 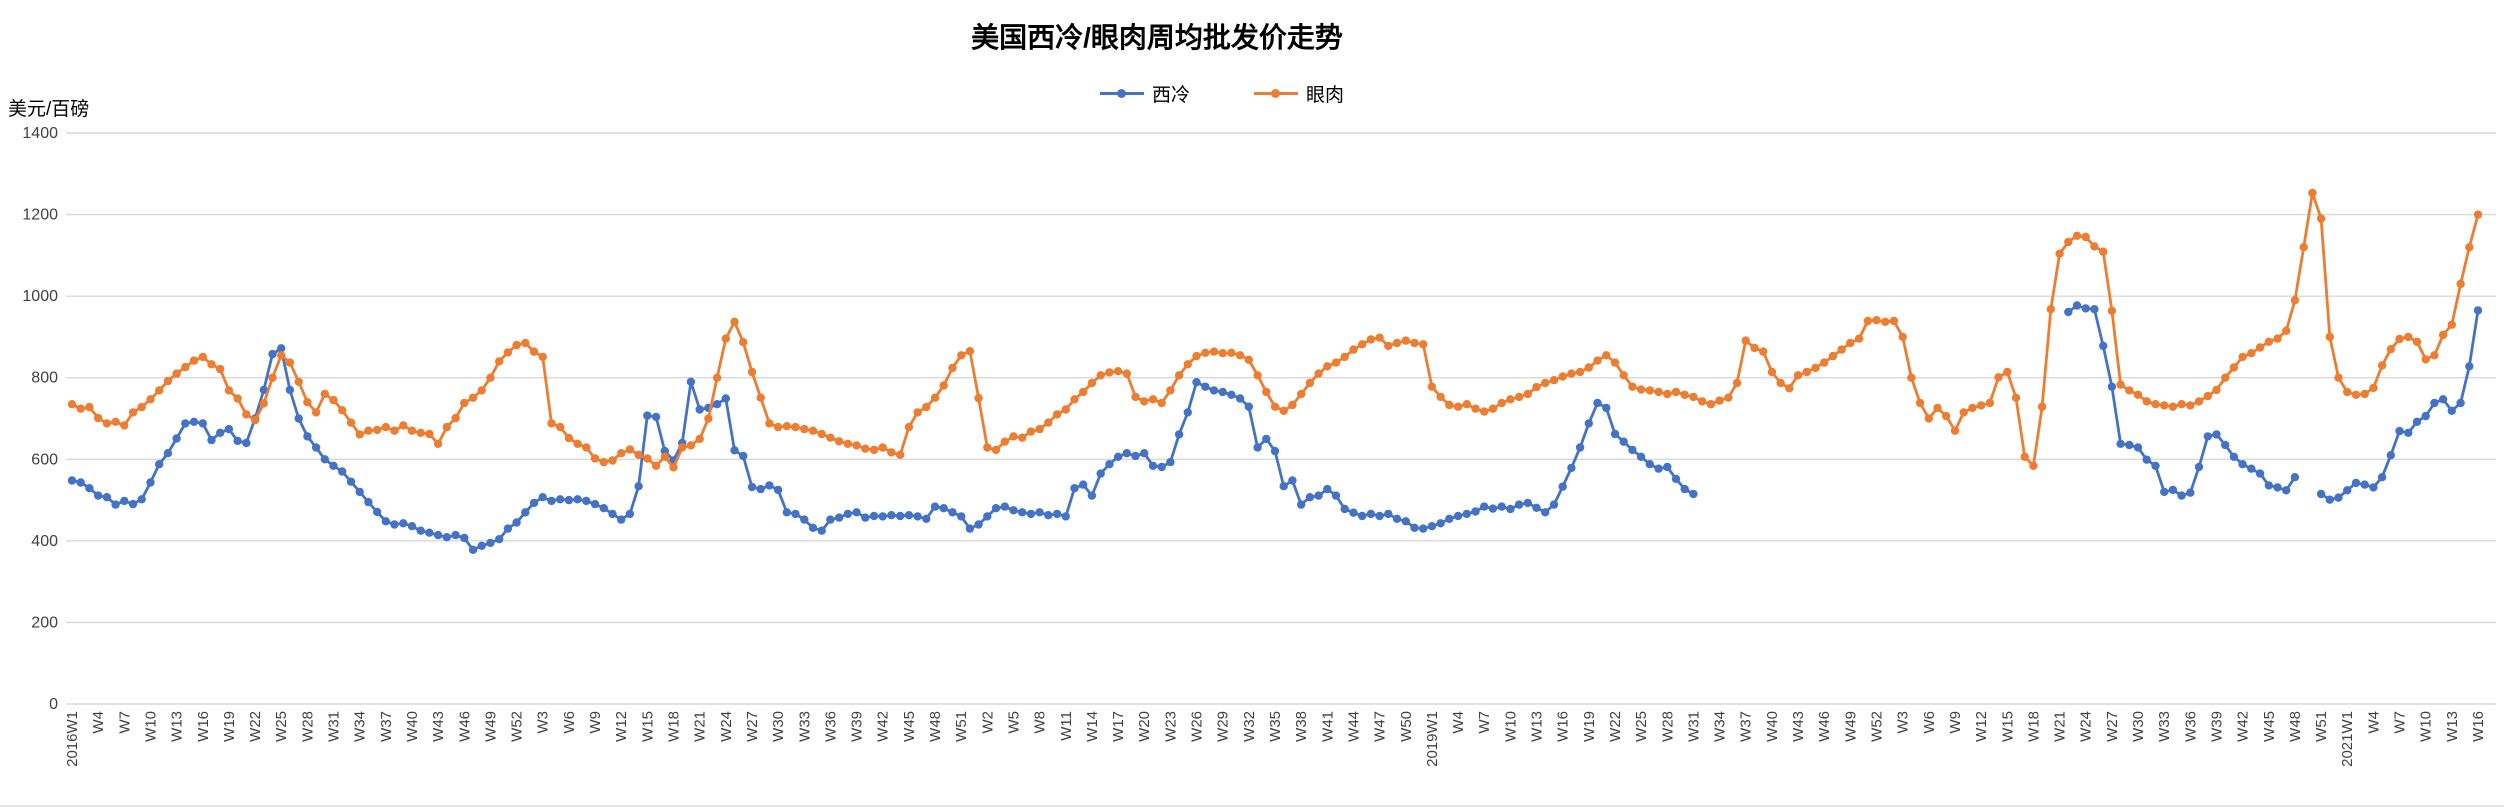 I want to click on svg-text: W8, so click(x=1040, y=722).